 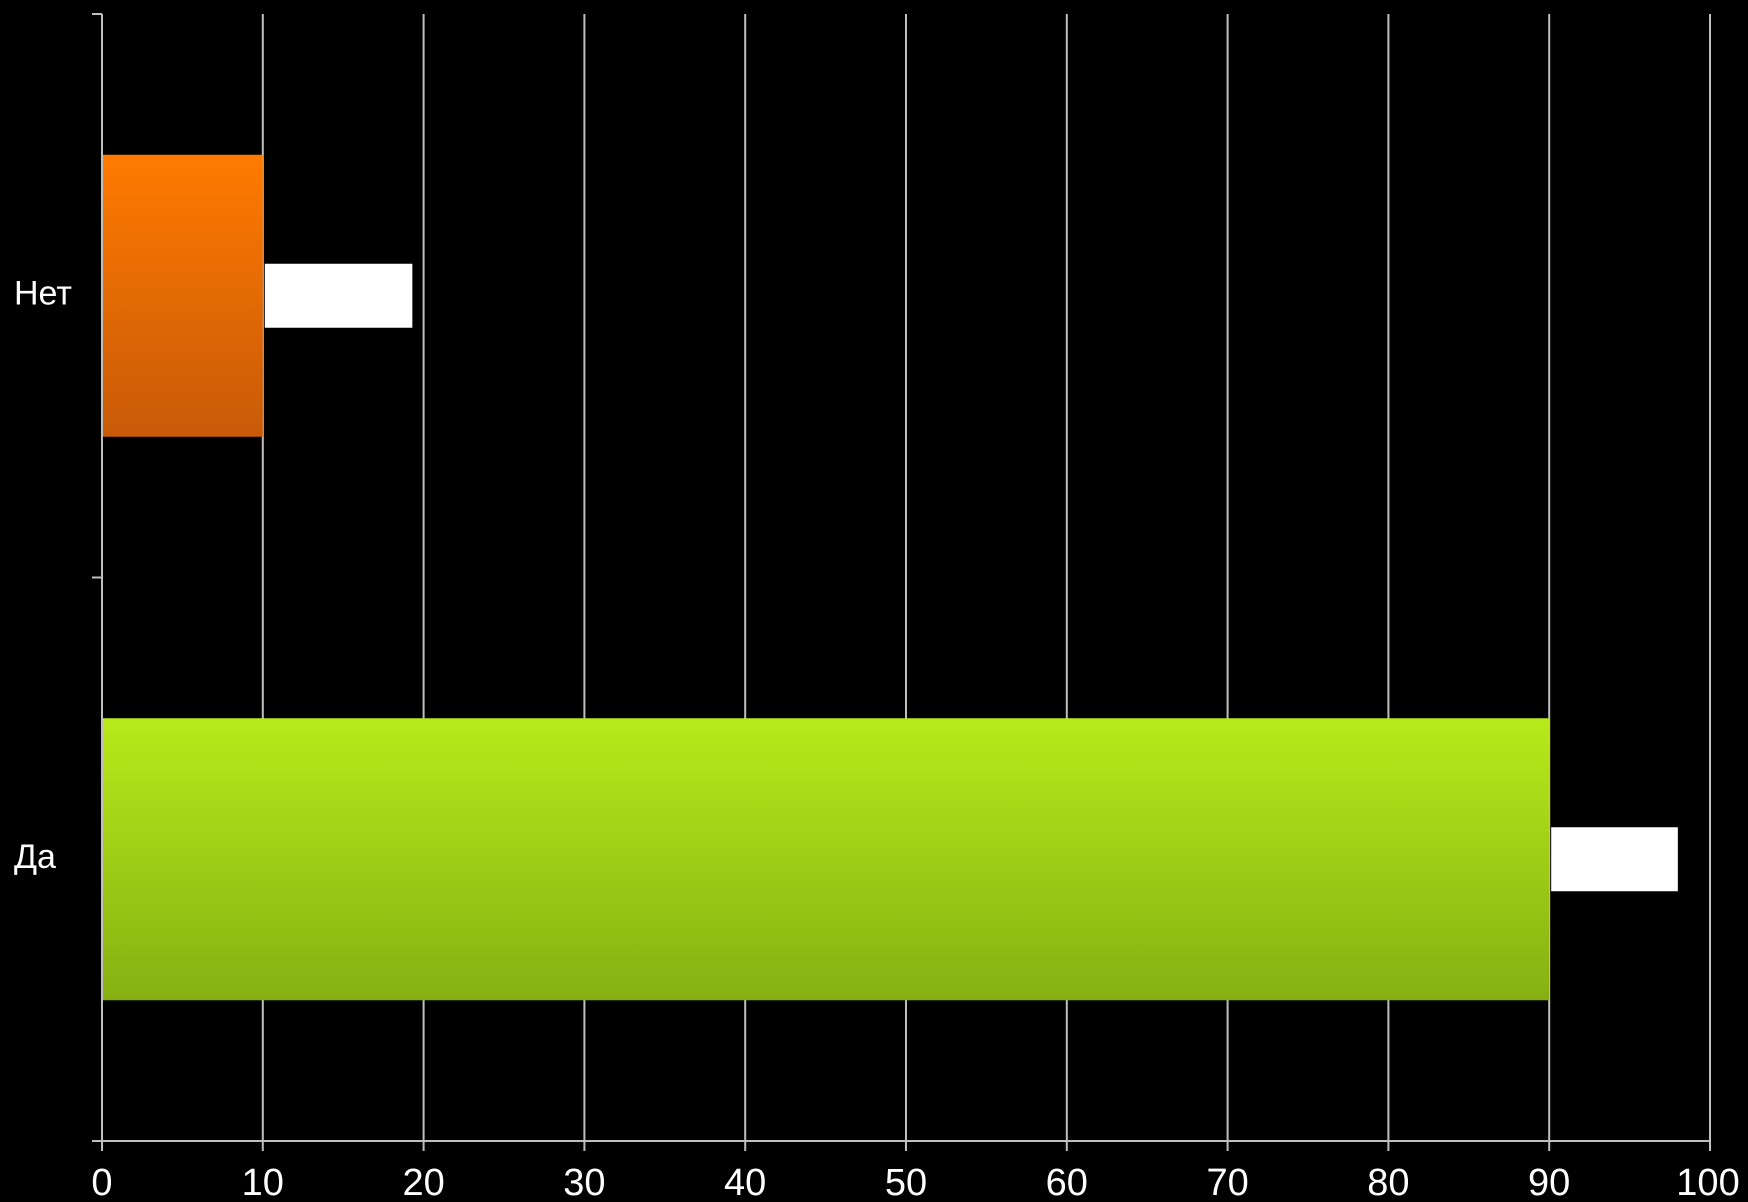 I want to click on bar-net, so click(x=182, y=295).